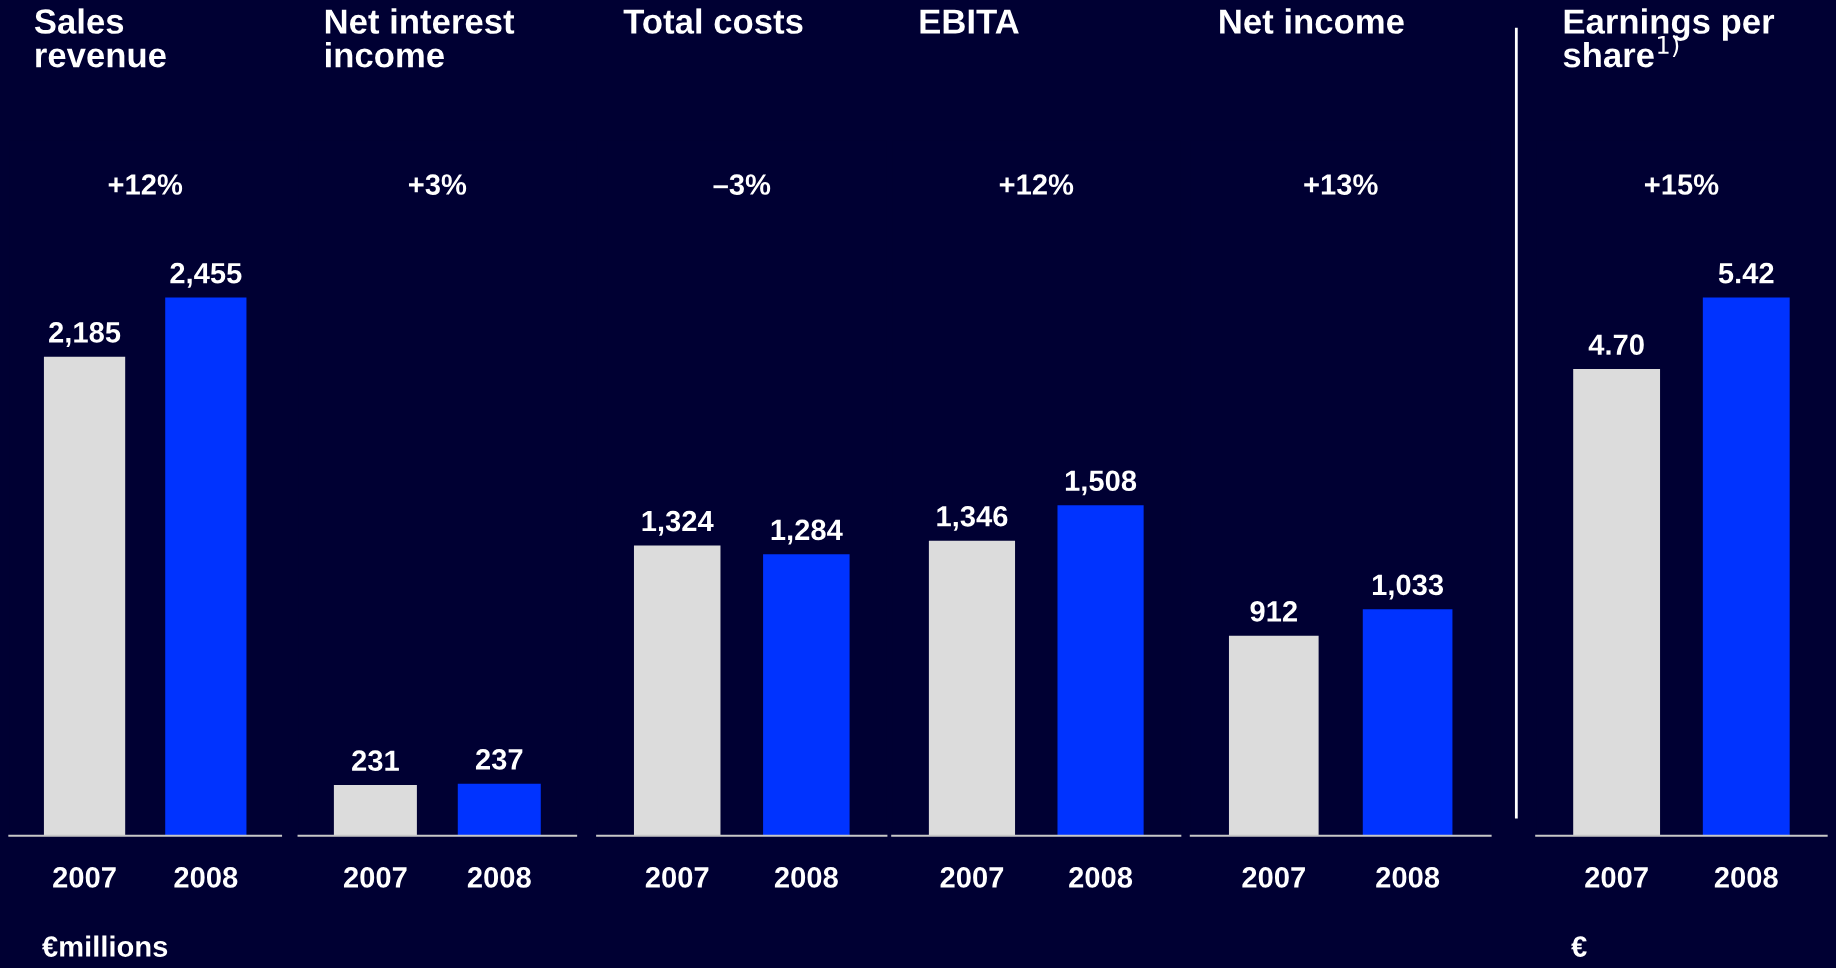  Describe the element at coordinates (1681, 184) in the screenshot. I see `text: +15%` at that location.